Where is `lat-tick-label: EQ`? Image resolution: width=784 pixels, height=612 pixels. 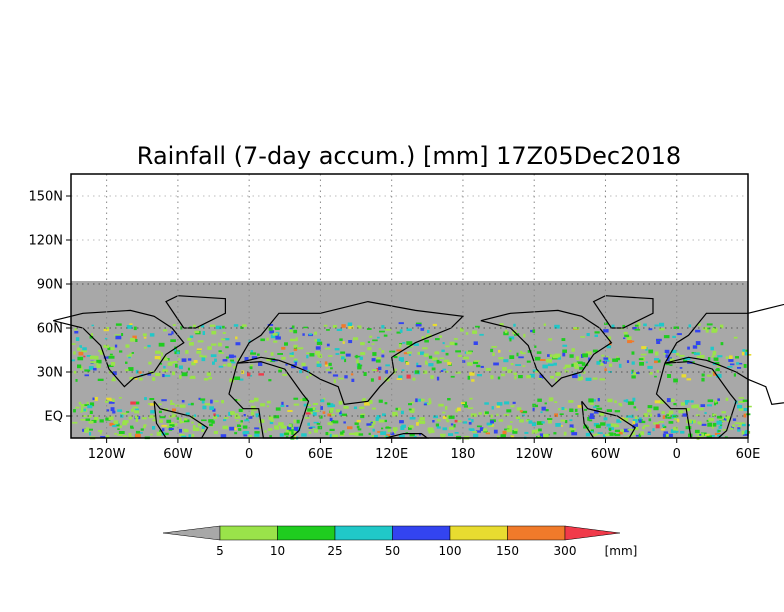 lat-tick-label: EQ is located at coordinates (54, 417).